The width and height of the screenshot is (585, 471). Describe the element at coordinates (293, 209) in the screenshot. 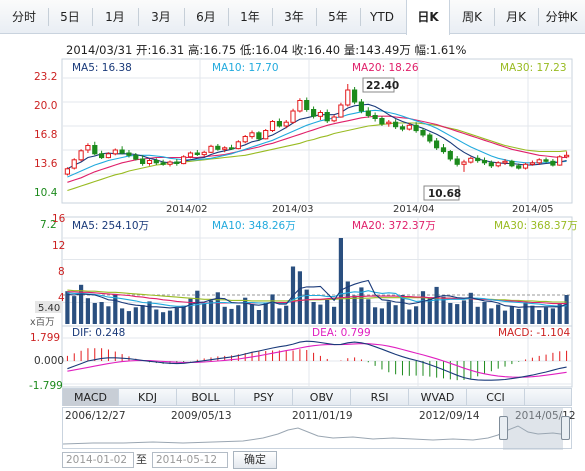

I see `price-x-tick: 2014/03` at that location.